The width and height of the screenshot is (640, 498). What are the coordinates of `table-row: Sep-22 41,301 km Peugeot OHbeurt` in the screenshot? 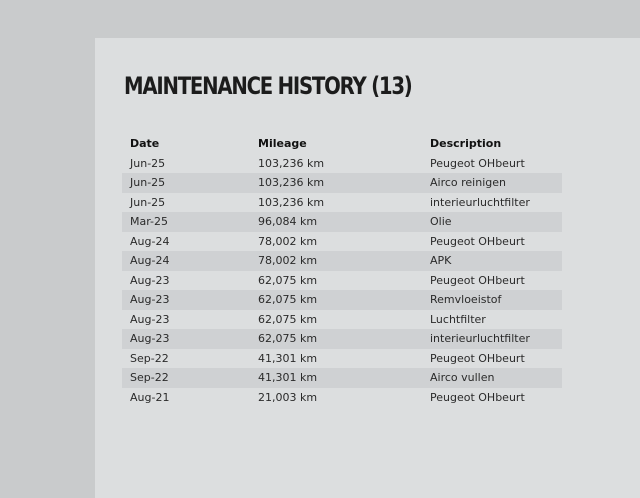 It's located at (342, 359).